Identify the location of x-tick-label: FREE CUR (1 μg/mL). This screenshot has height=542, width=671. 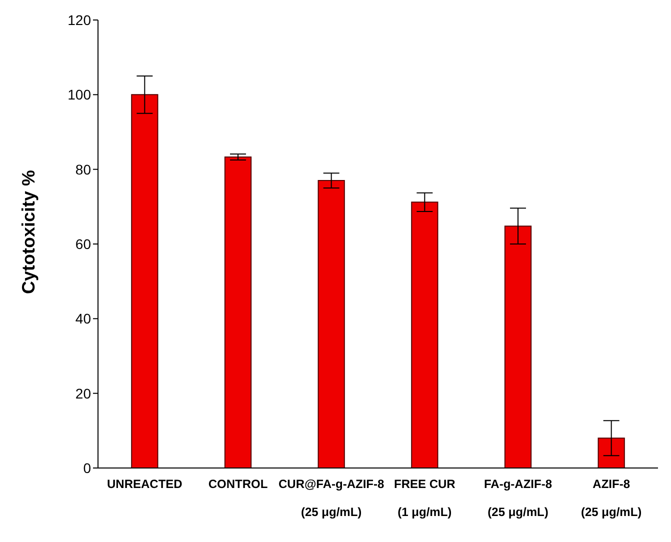
(425, 498).